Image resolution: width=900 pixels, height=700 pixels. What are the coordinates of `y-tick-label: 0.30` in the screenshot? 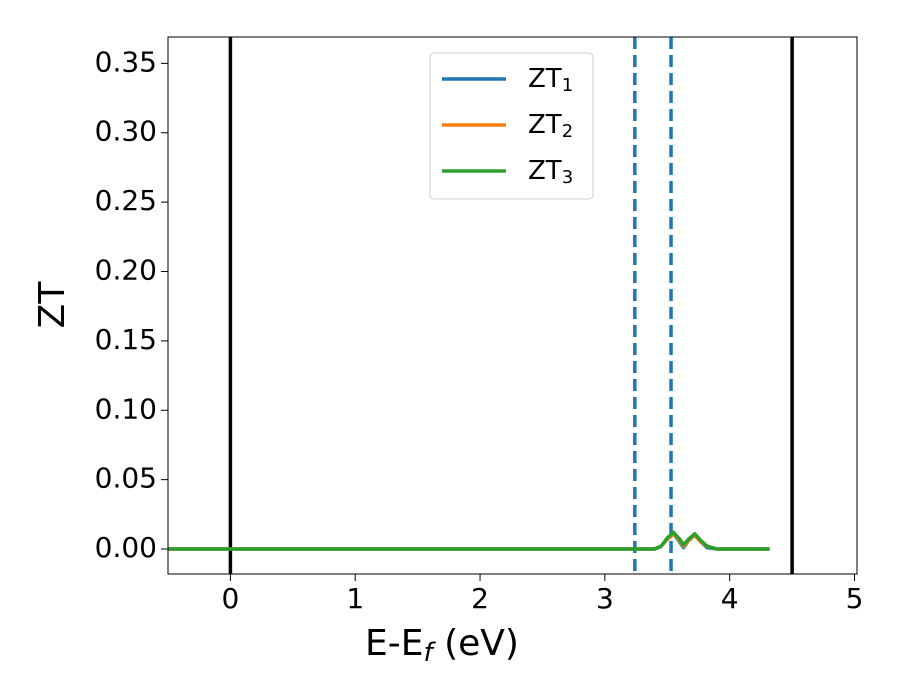 It's located at (126, 131).